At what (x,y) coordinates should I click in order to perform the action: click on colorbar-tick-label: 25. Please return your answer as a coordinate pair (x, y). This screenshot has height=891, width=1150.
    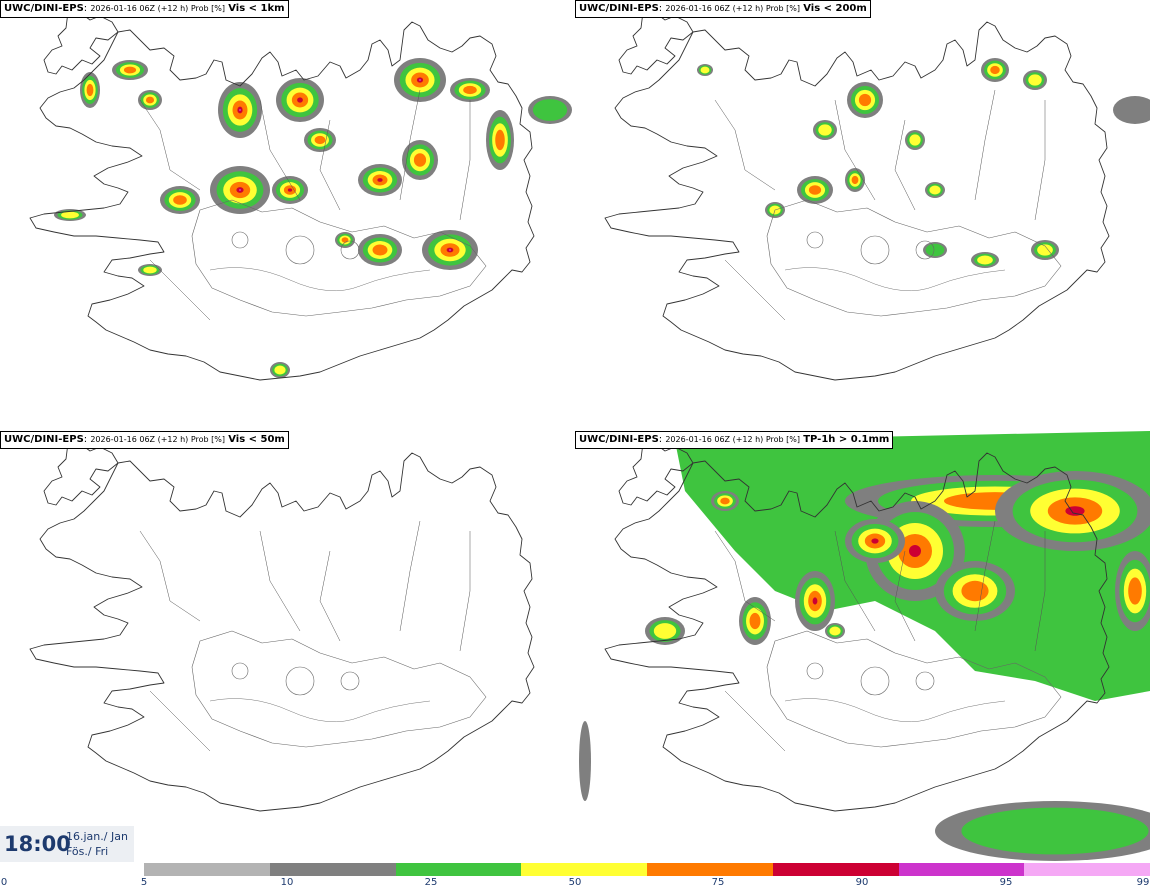
    Looking at the image, I should click on (431, 882).